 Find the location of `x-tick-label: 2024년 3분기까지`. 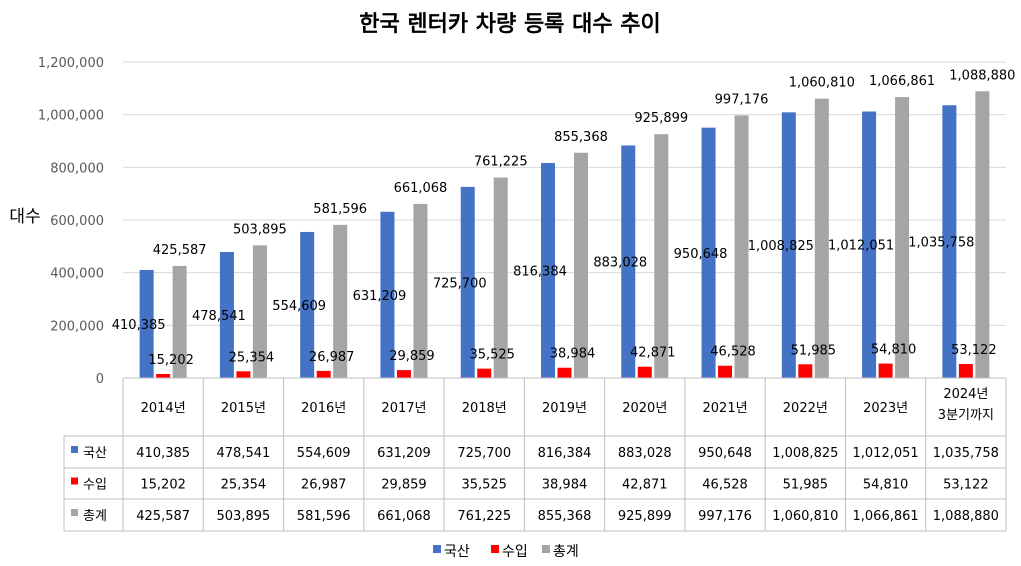

x-tick-label: 2024년 3분기까지 is located at coordinates (966, 405).